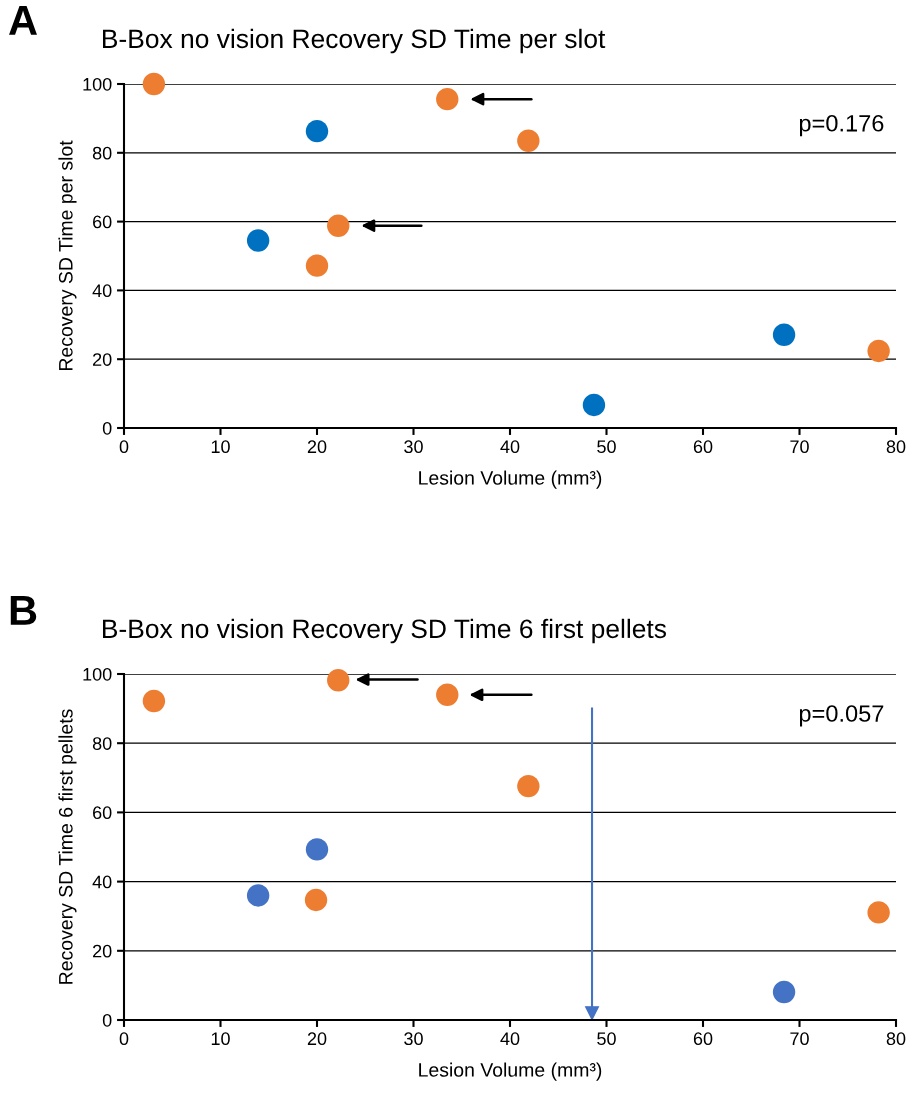 This screenshot has height=1120, width=906. What do you see at coordinates (841, 125) in the screenshot?
I see `annotation: p=0.176` at bounding box center [841, 125].